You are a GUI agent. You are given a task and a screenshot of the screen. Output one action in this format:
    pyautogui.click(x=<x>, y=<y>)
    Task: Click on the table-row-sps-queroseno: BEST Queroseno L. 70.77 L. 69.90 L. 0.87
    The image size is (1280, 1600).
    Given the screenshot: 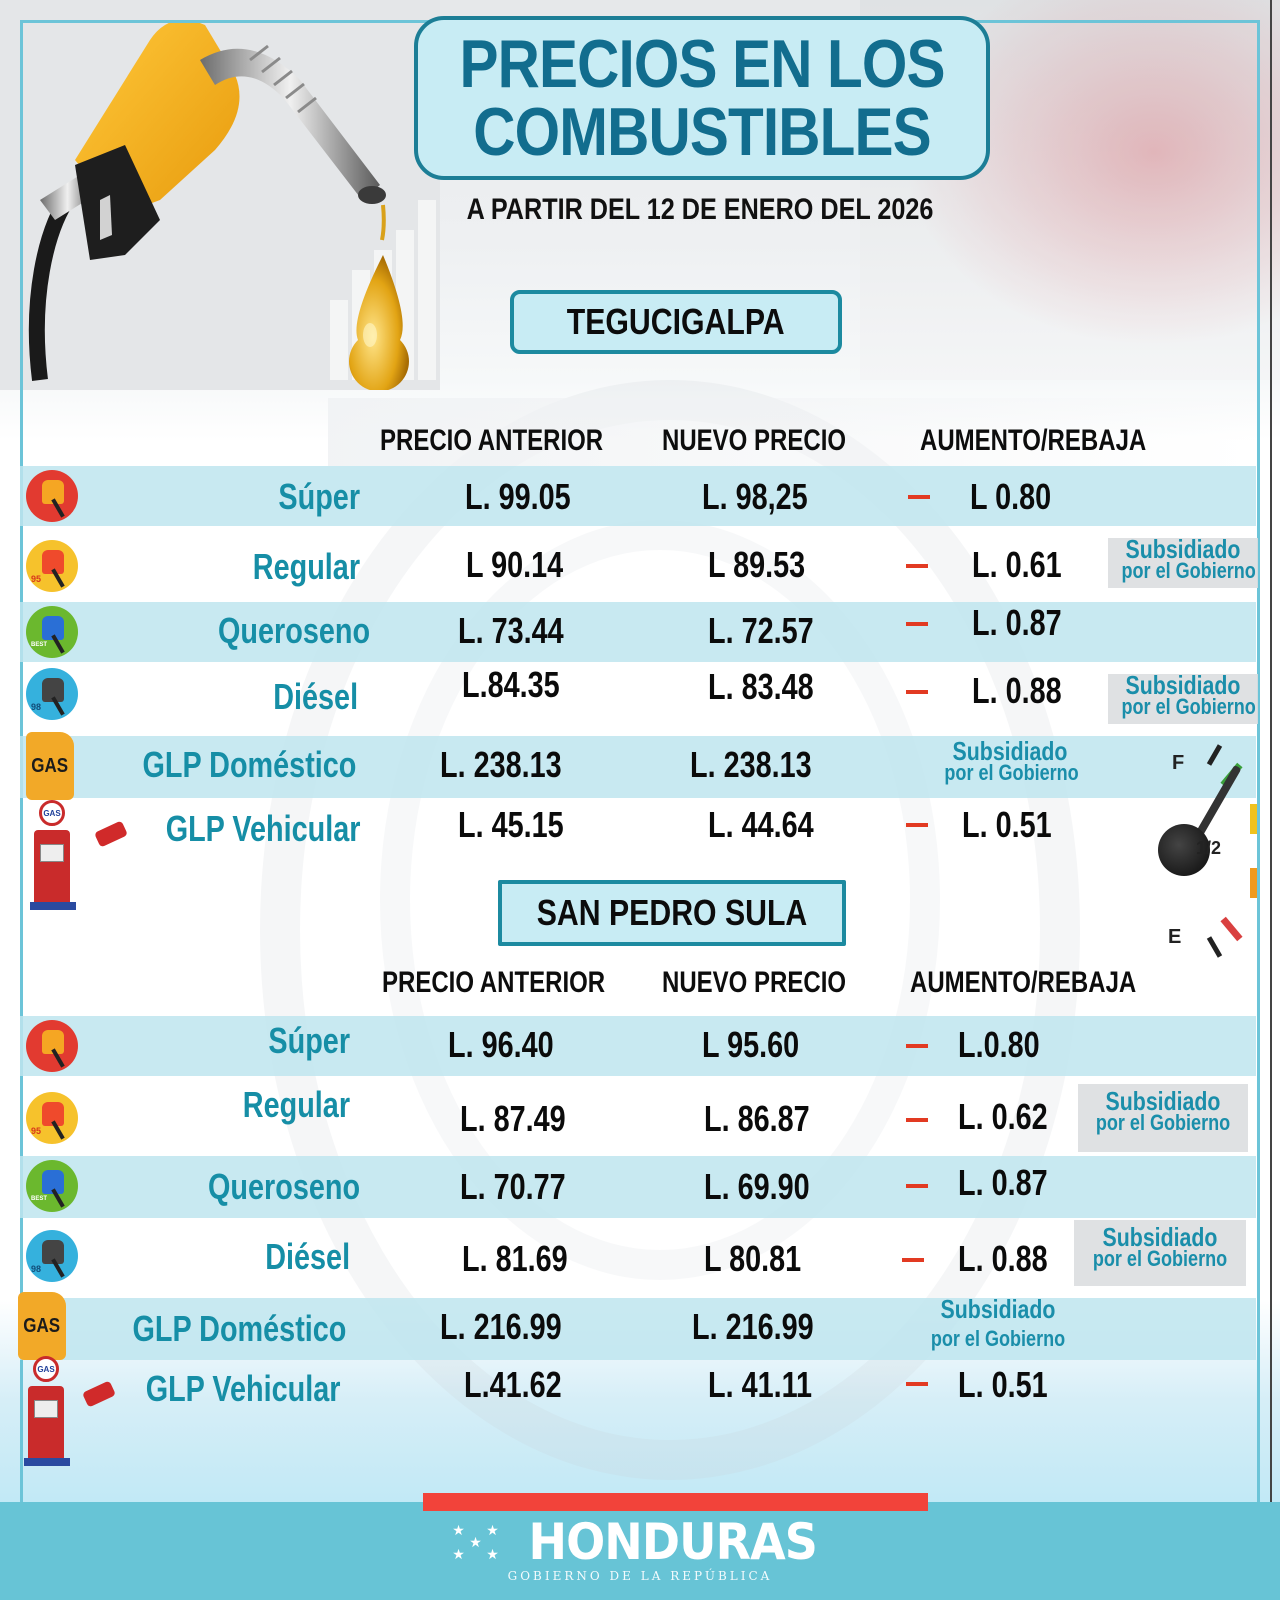 What is the action you would take?
    pyautogui.click(x=638, y=1187)
    